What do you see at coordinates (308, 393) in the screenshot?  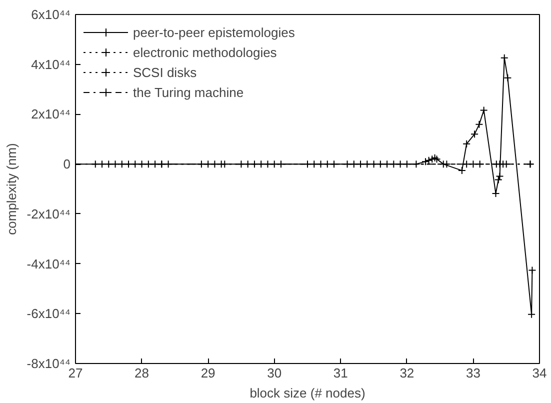 I see `x-axis-title: block size (# nodes)` at bounding box center [308, 393].